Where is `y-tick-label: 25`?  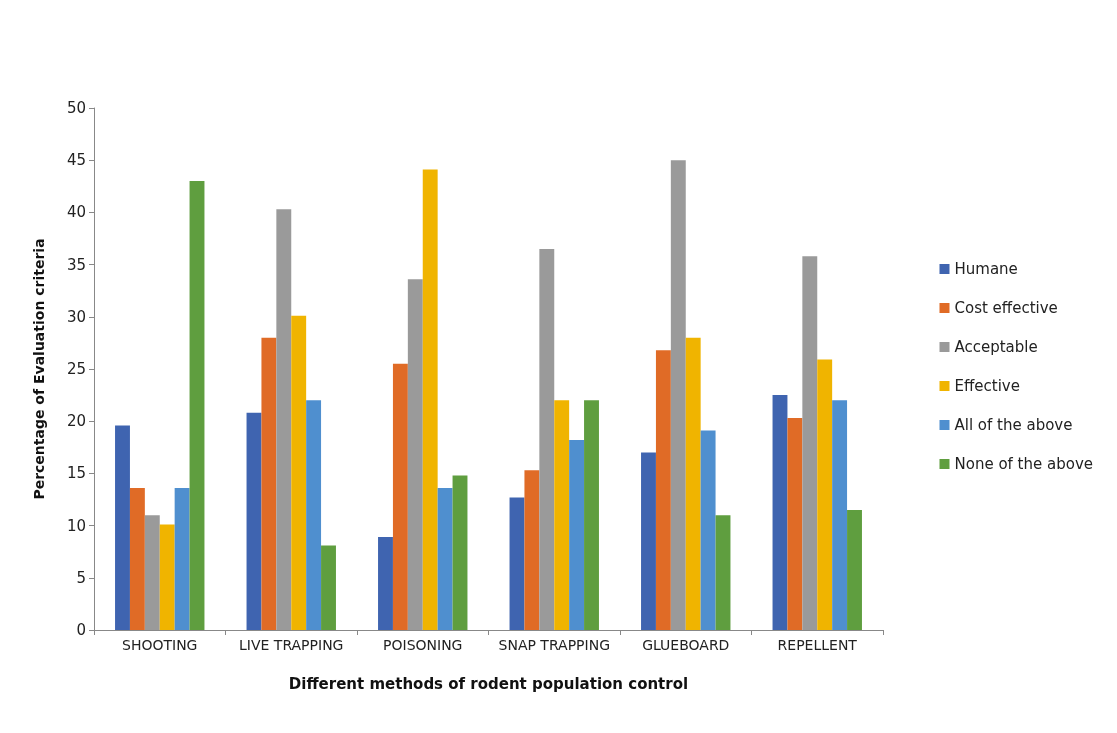
y-tick-label: 25 is located at coordinates (76, 369).